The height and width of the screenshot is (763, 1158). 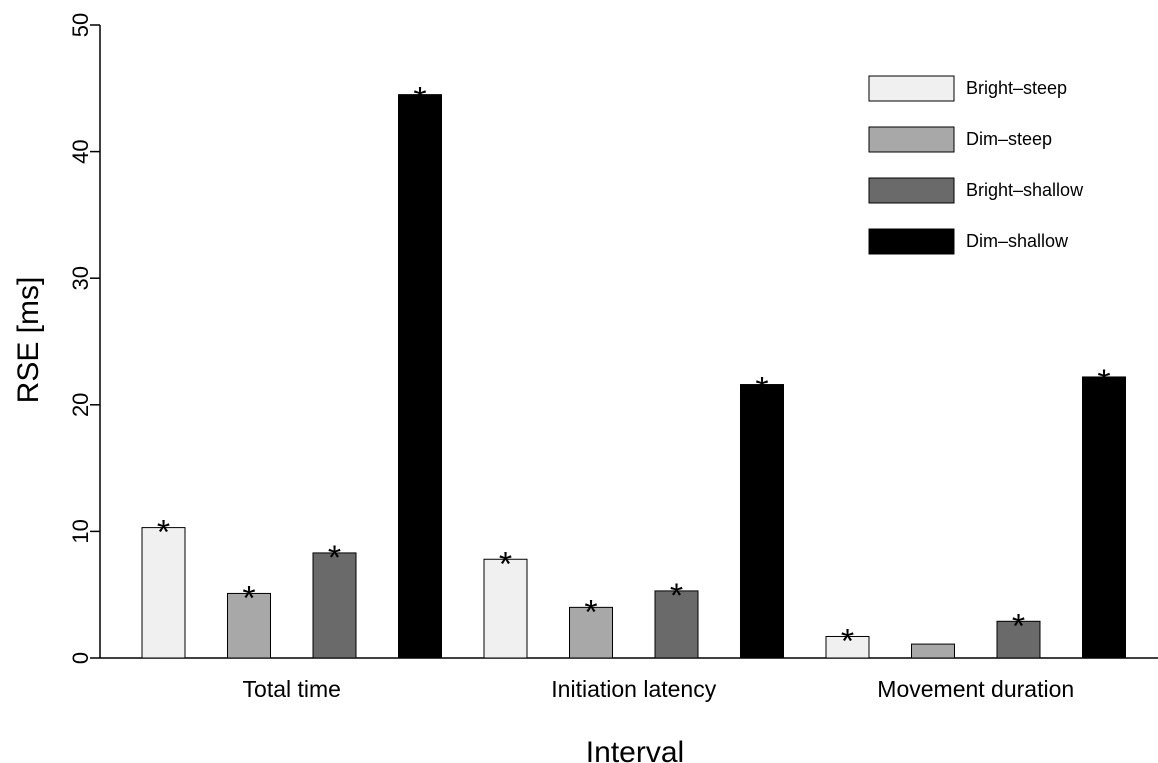 I want to click on legend-label: Bright–shallow, so click(x=1025, y=190).